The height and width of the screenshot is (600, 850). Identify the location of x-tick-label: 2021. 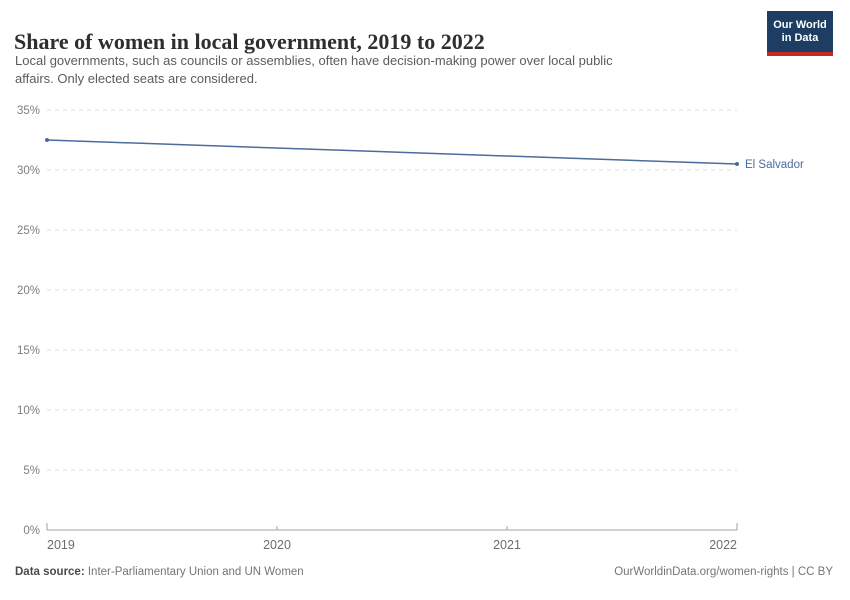
(507, 545).